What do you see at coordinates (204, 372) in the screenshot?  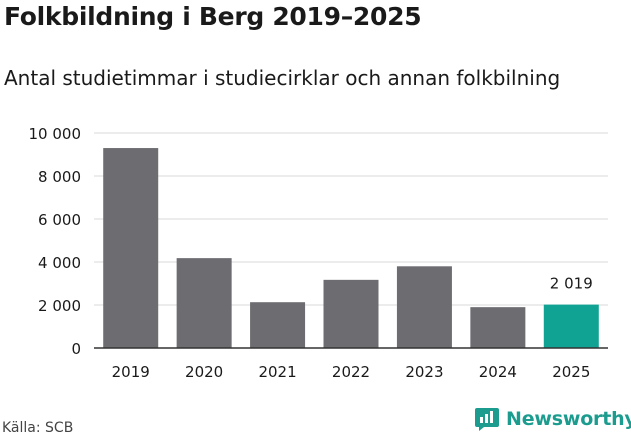 I see `x-tick-label: 2020` at bounding box center [204, 372].